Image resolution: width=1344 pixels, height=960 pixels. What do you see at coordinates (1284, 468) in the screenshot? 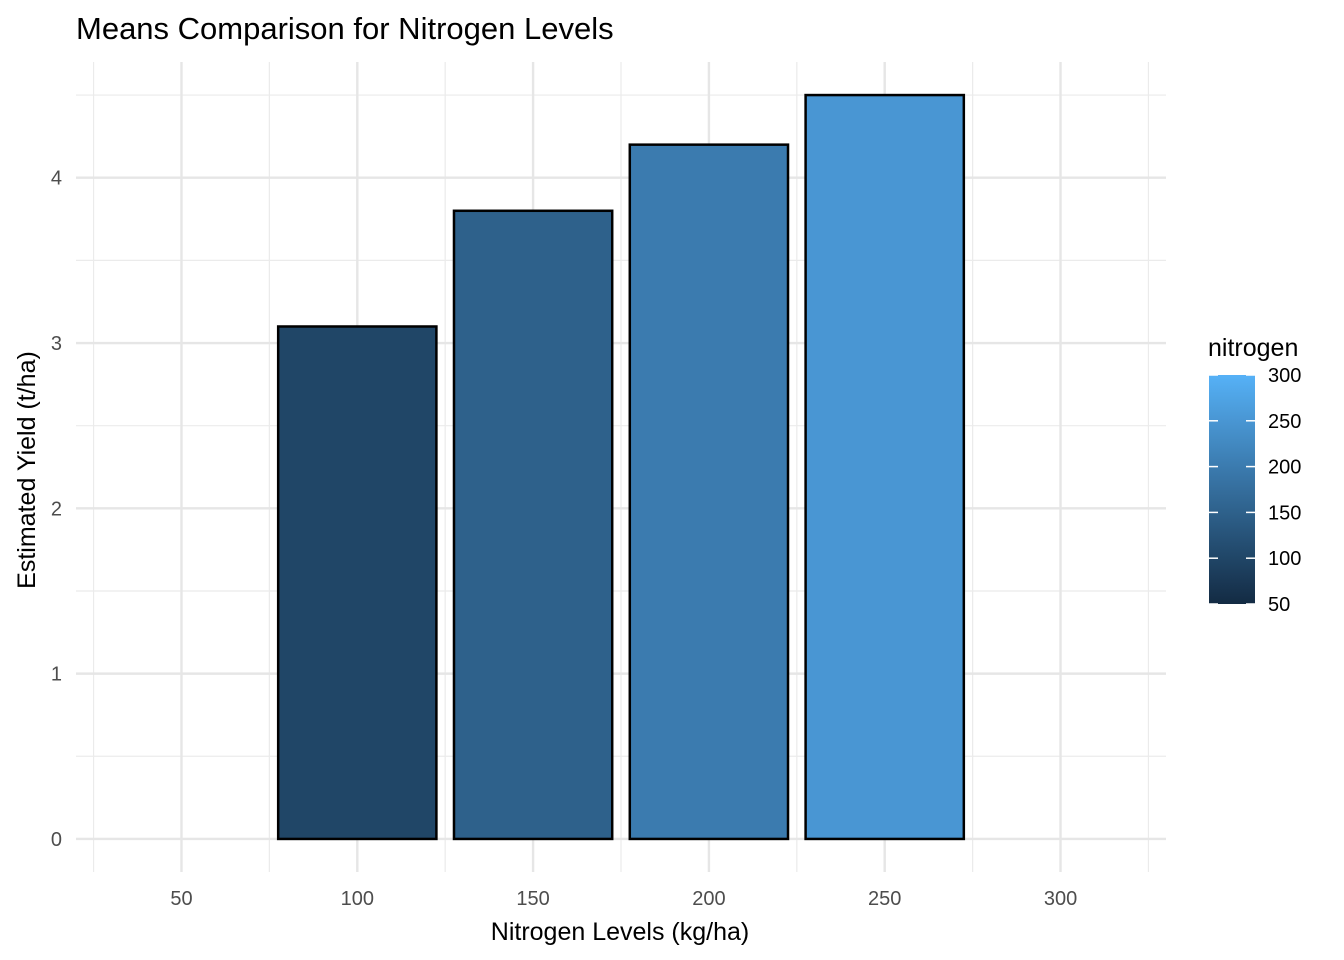
I see `legend-tick-label: 200` at bounding box center [1284, 468].